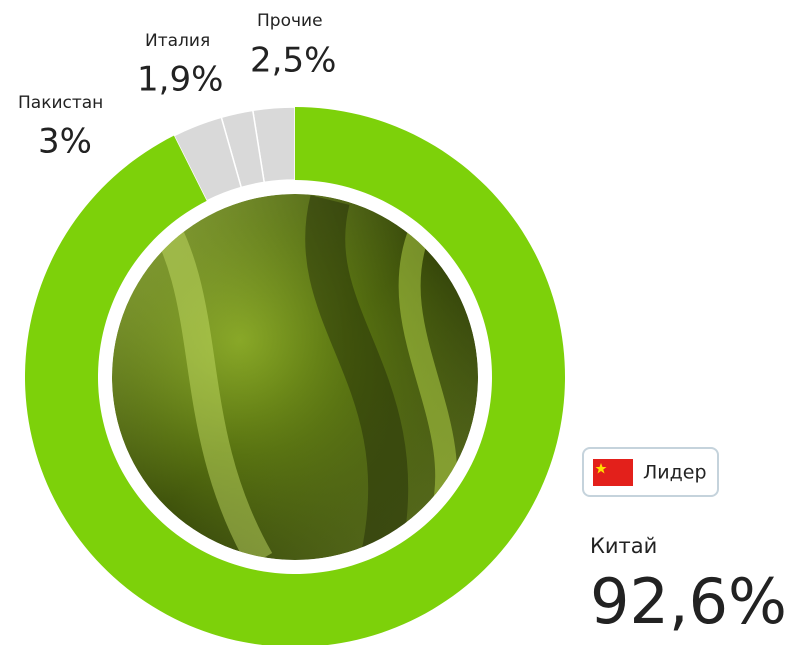 The width and height of the screenshot is (803, 645). What do you see at coordinates (293, 61) in the screenshot?
I see `value-label: 2,5%` at bounding box center [293, 61].